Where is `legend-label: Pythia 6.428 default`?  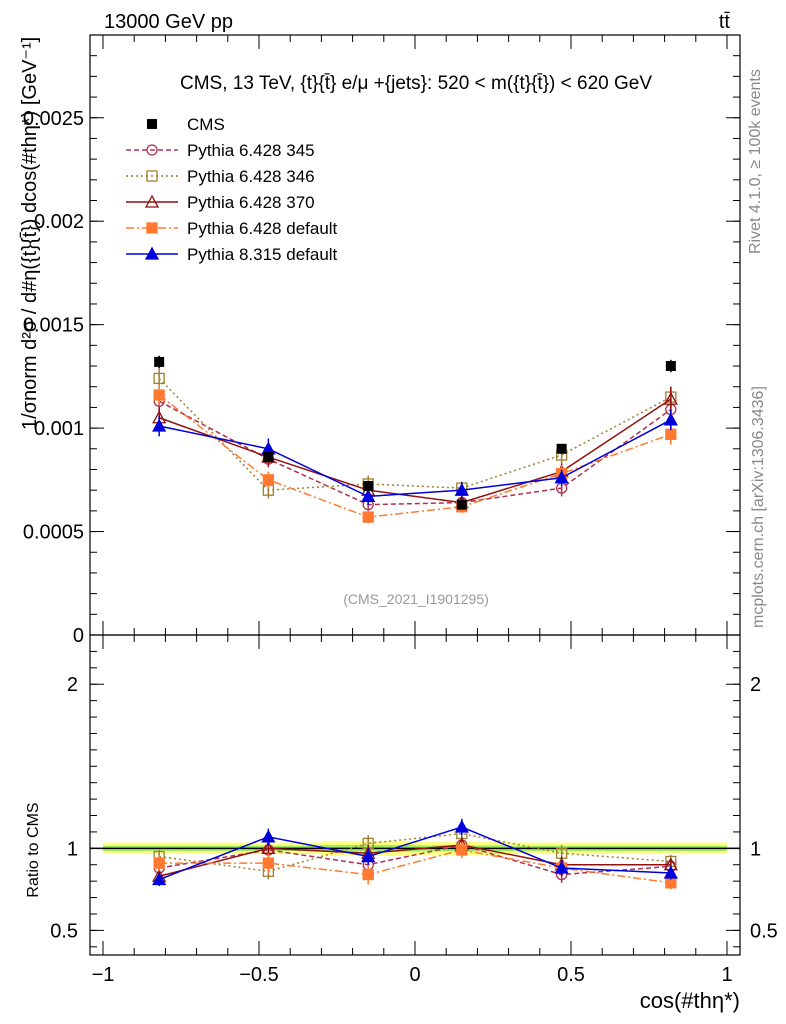
legend-label: Pythia 6.428 default is located at coordinates (262, 228).